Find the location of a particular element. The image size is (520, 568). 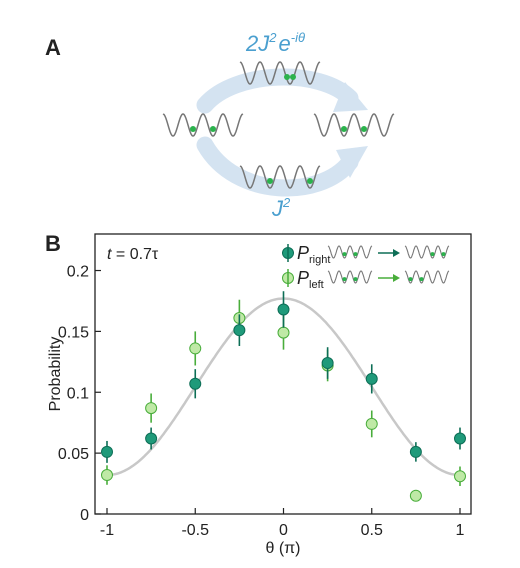

svg-text: 2J2e-iθ is located at coordinates (275, 43).